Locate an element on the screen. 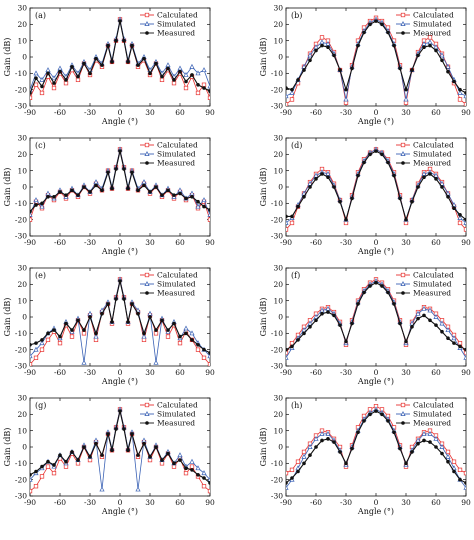 Image resolution: width=474 pixels, height=540 pixels. y-tick-label: 30 is located at coordinates (22, 398).